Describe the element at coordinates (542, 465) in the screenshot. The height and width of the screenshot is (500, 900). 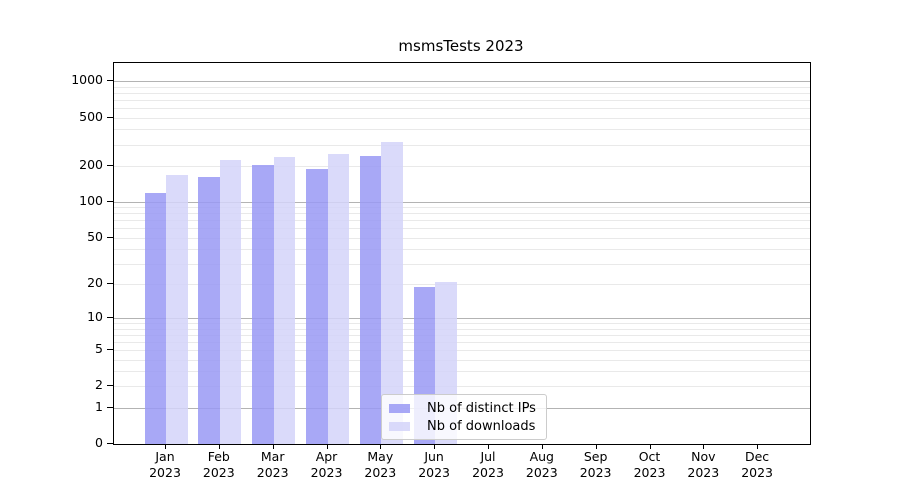
I see `x-tick-label: Aug 2023` at that location.